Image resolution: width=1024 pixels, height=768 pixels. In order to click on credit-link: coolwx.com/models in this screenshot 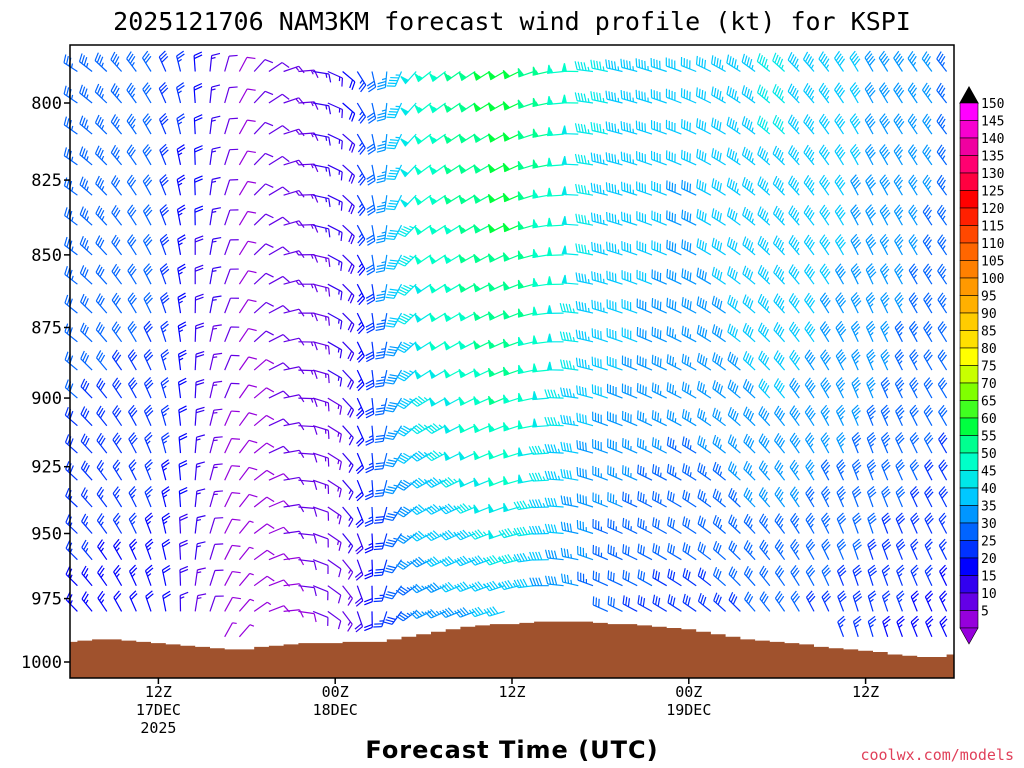, I will do `click(937, 755)`.